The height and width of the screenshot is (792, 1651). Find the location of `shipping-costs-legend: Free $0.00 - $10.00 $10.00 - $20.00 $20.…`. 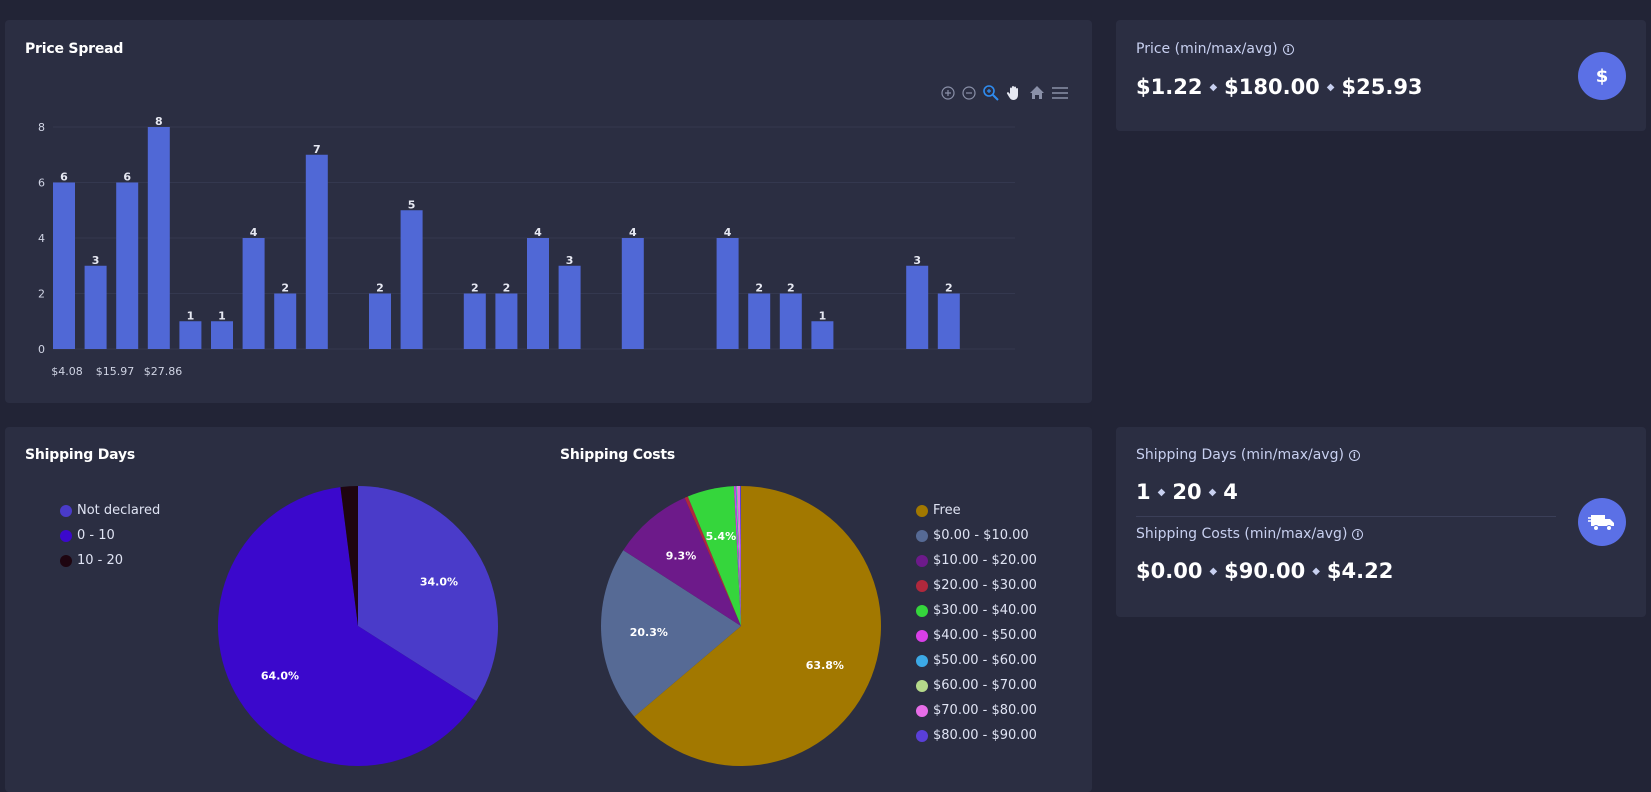

shipping-costs-legend: Free $0.00 - $10.00 $10.00 - $20.00 $20.… is located at coordinates (976, 623).